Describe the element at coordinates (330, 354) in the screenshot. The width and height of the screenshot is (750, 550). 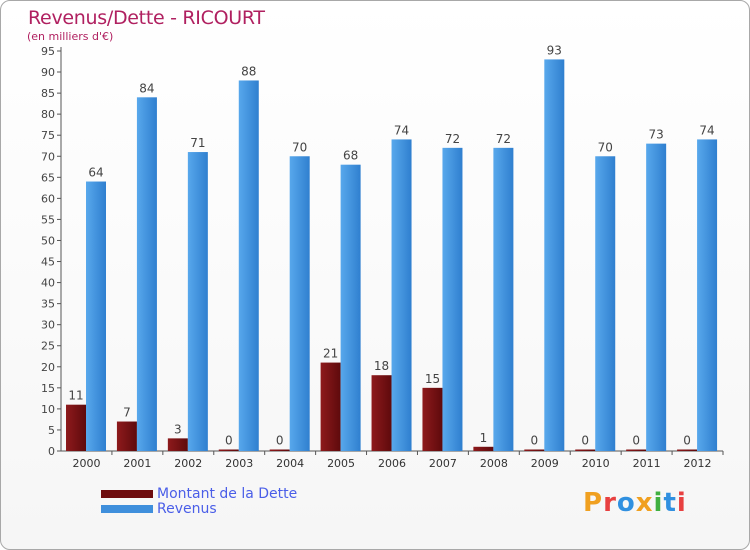
I see `data-label: 21` at that location.